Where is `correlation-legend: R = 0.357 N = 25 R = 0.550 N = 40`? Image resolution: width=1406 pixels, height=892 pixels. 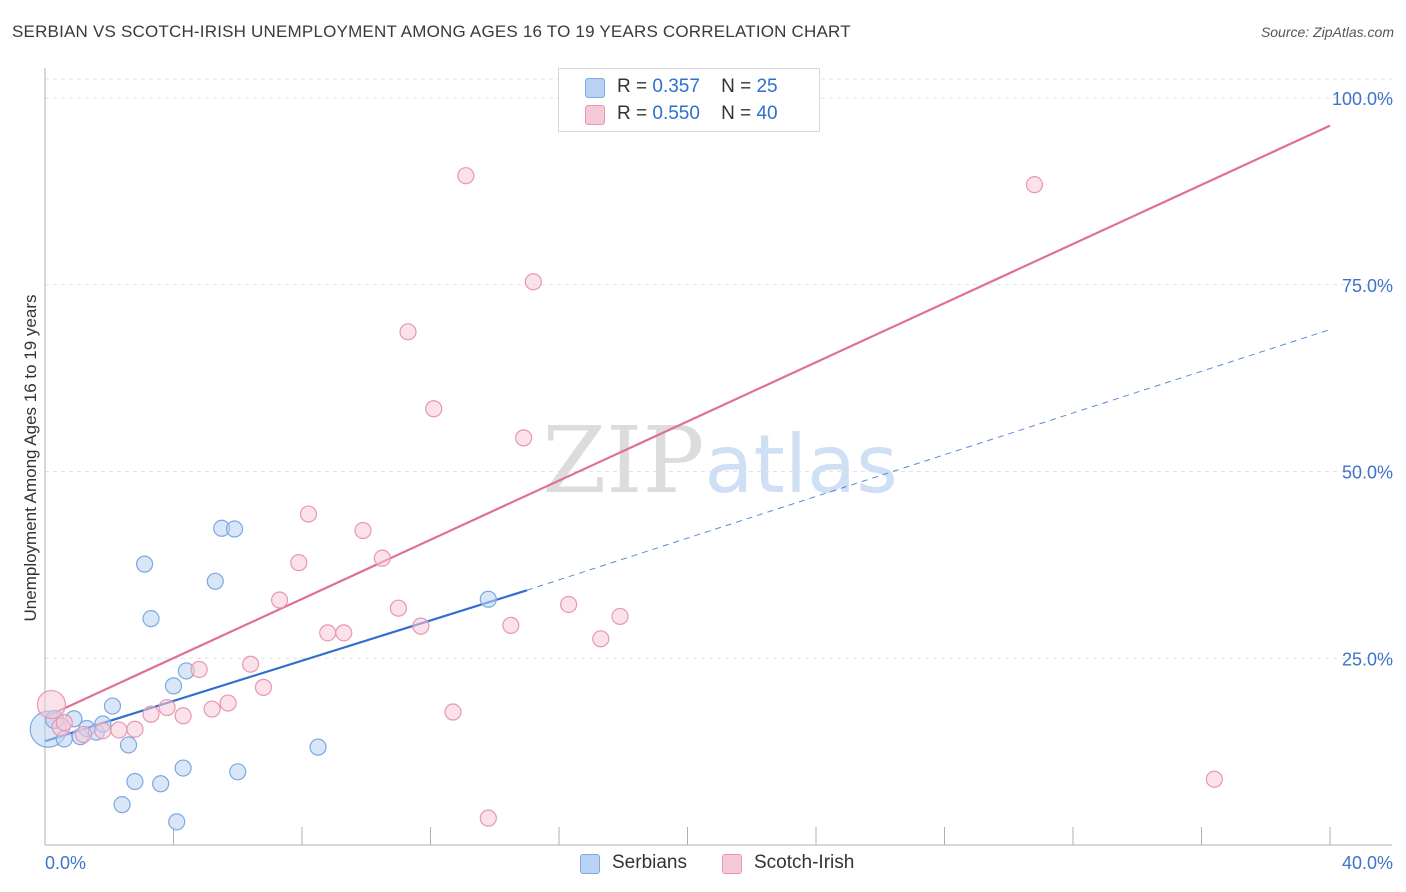 correlation-legend: R = 0.357 N = 25 R = 0.550 N = 40 is located at coordinates (689, 100).